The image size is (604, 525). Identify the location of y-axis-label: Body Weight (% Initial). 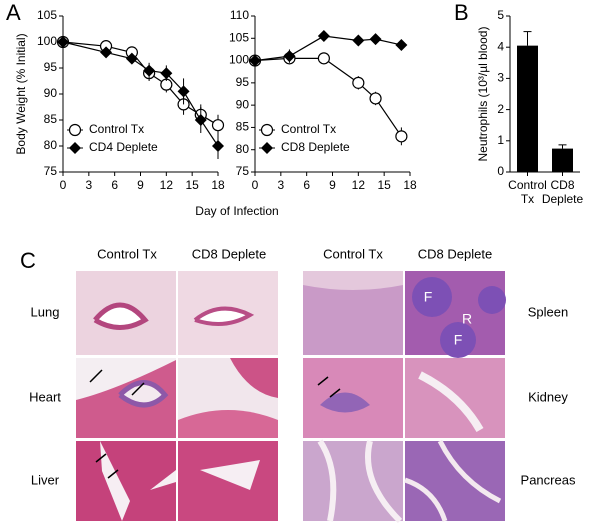
(21, 93).